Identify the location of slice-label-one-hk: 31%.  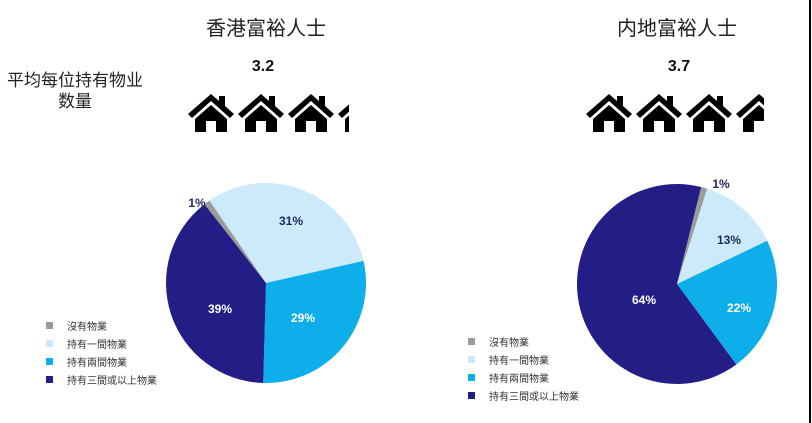
(291, 221).